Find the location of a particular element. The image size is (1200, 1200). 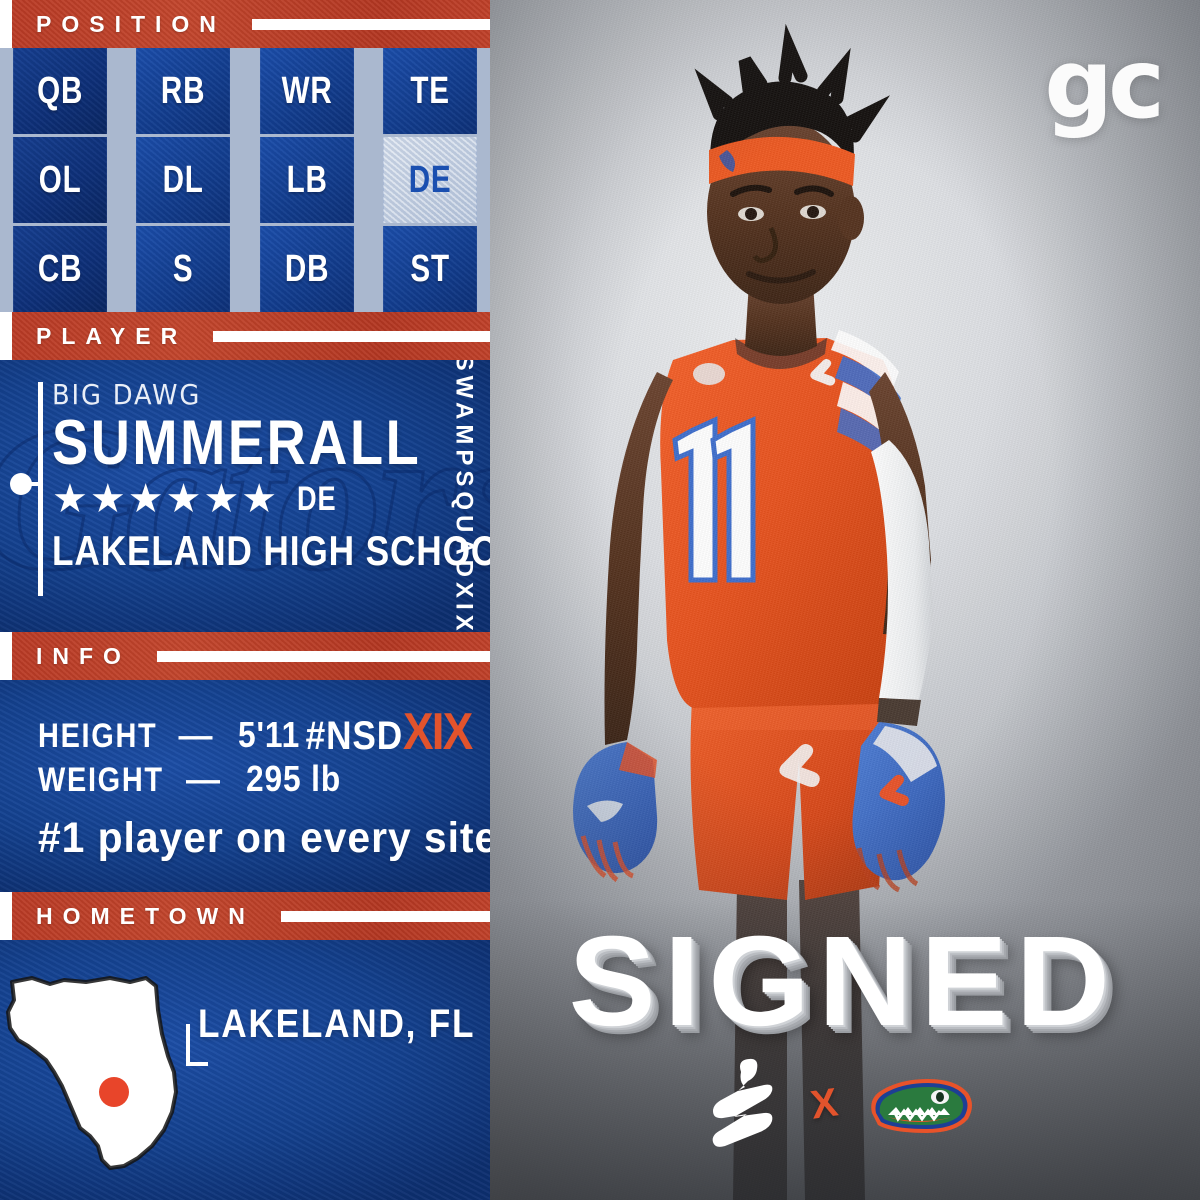

hometown-city: LAKELAND, FL is located at coordinates (337, 1024).